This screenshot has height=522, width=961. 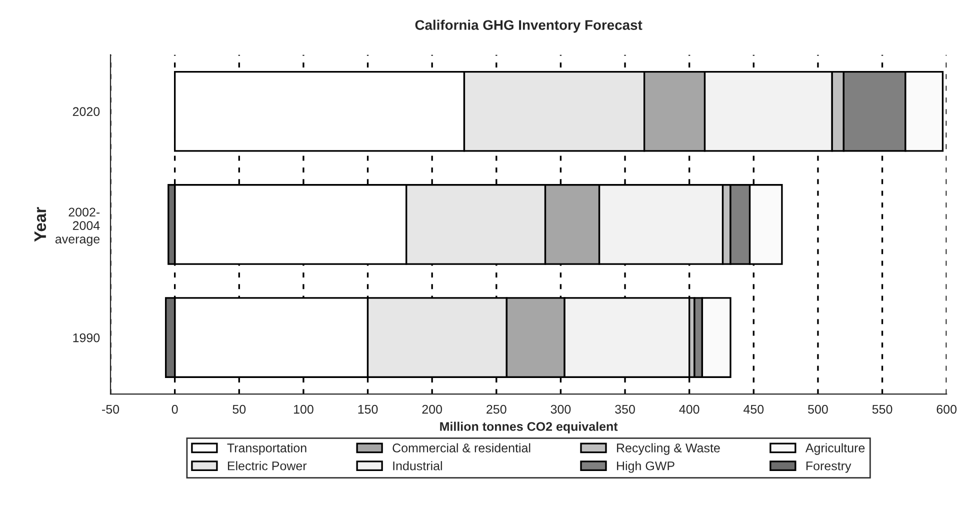 I want to click on chart-title: California GHG Inventory Forecast, so click(x=528, y=26).